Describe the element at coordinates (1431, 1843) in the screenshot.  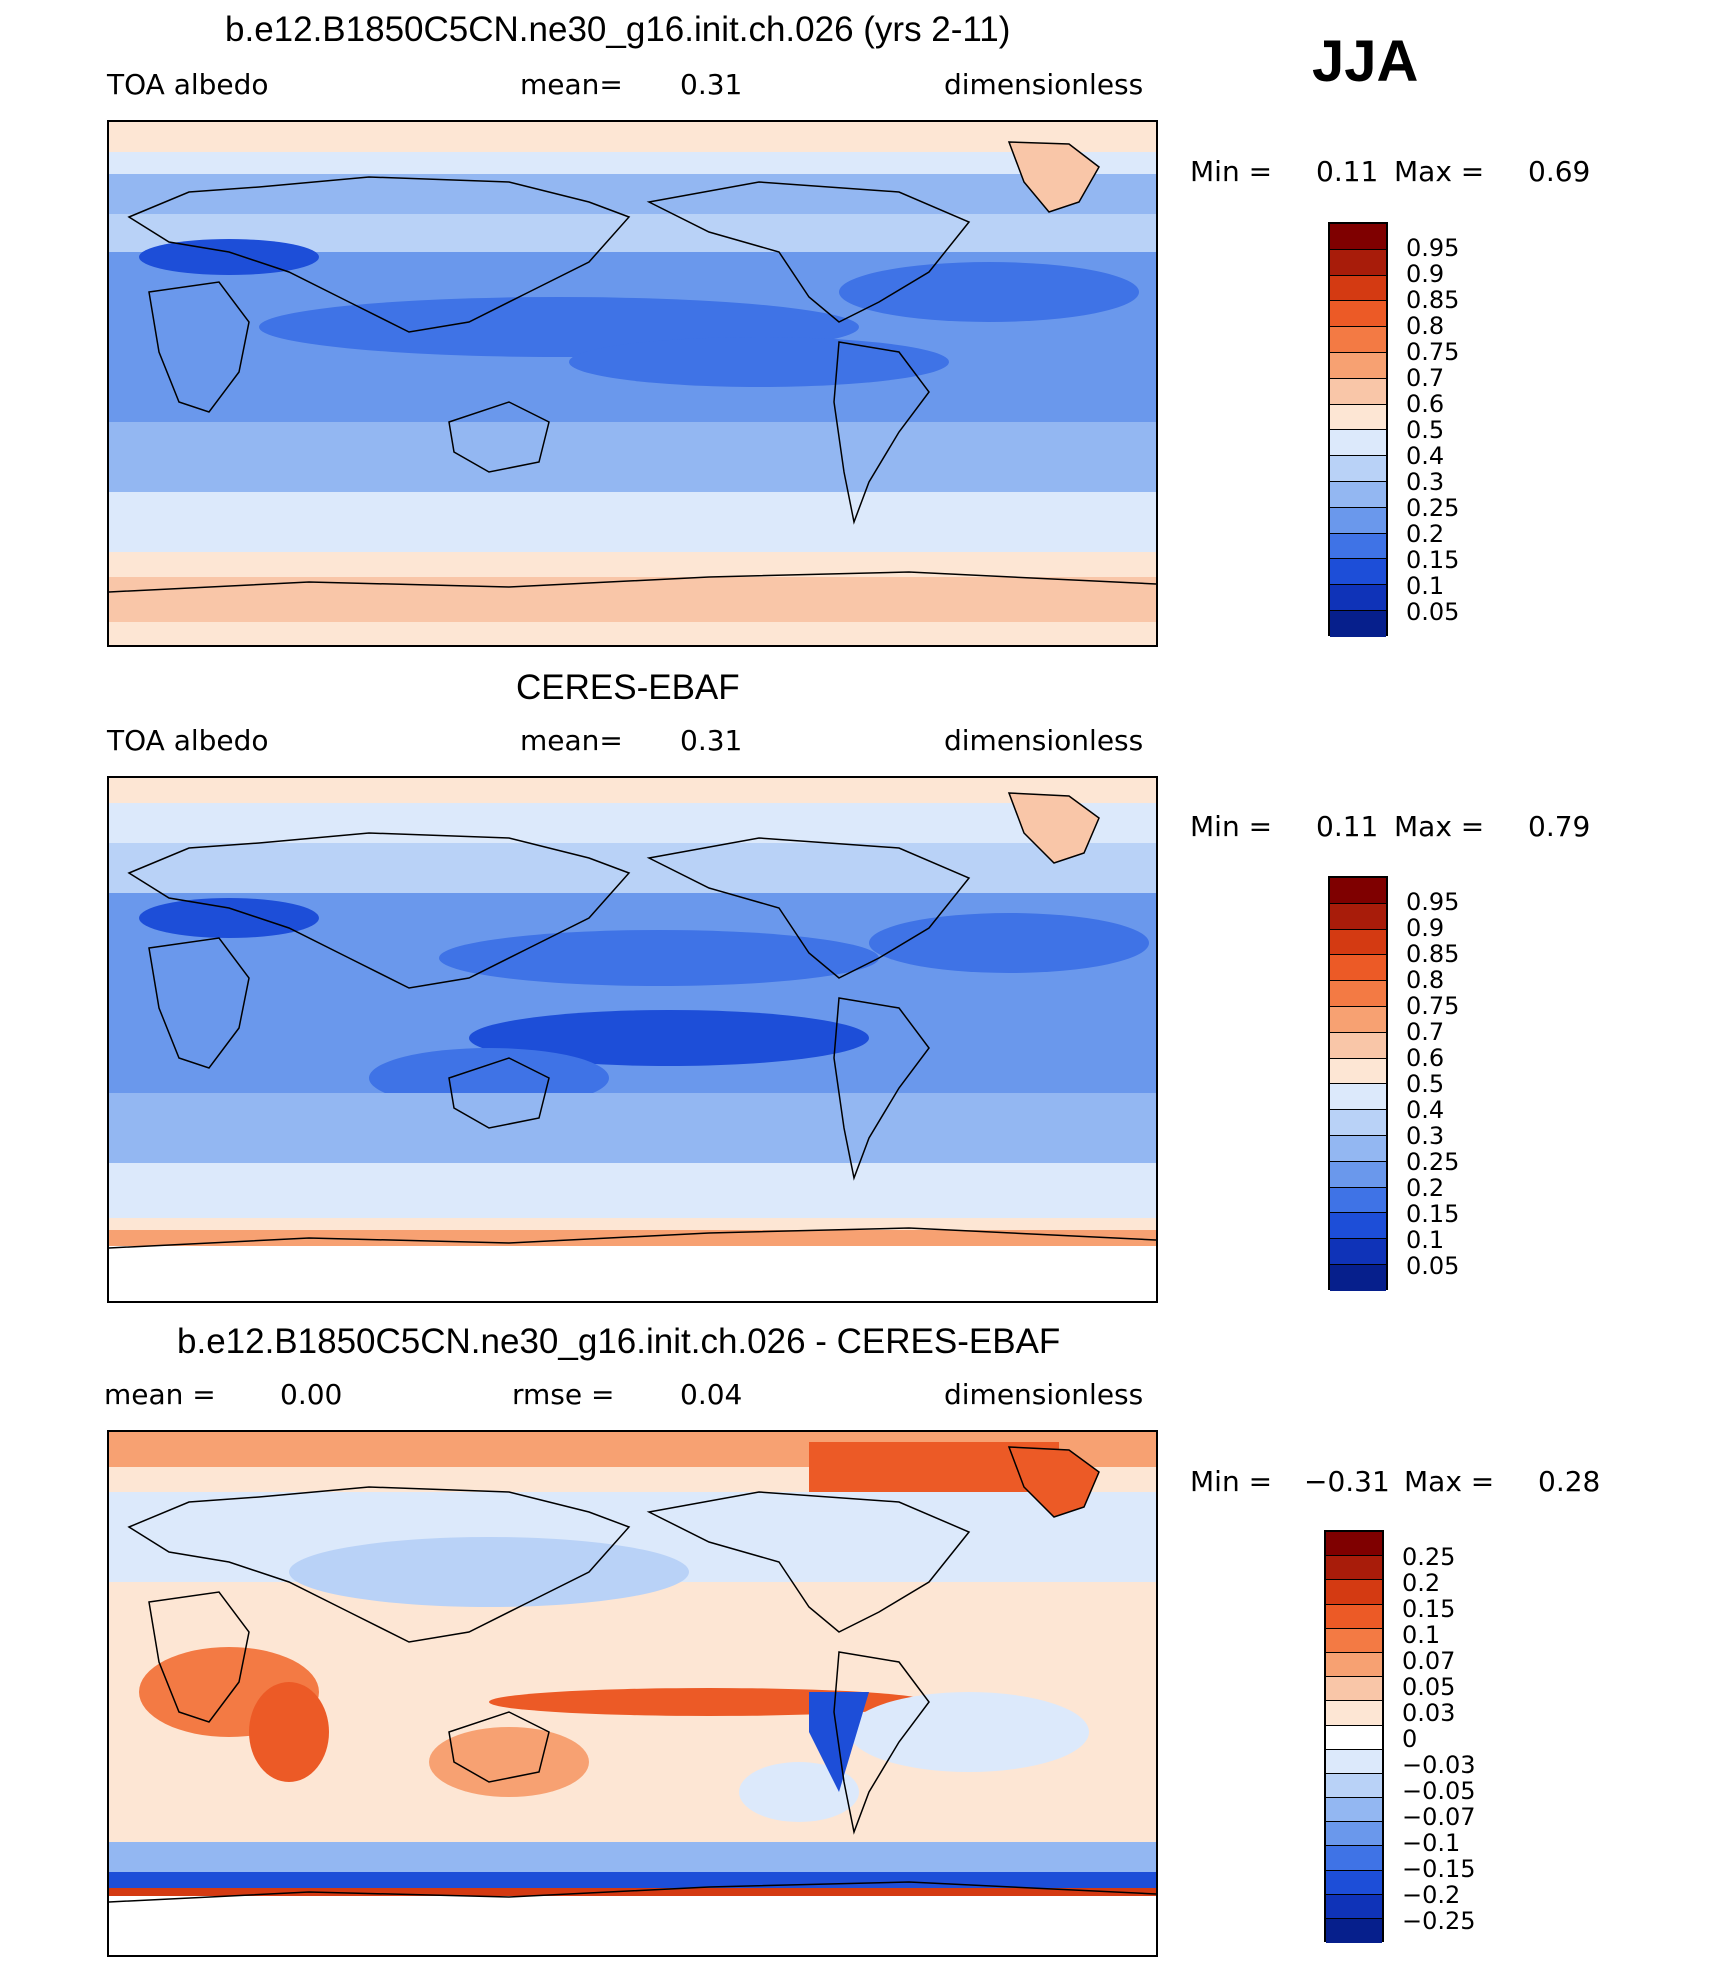
I see `colorbar-tick-label: −0.1` at that location.